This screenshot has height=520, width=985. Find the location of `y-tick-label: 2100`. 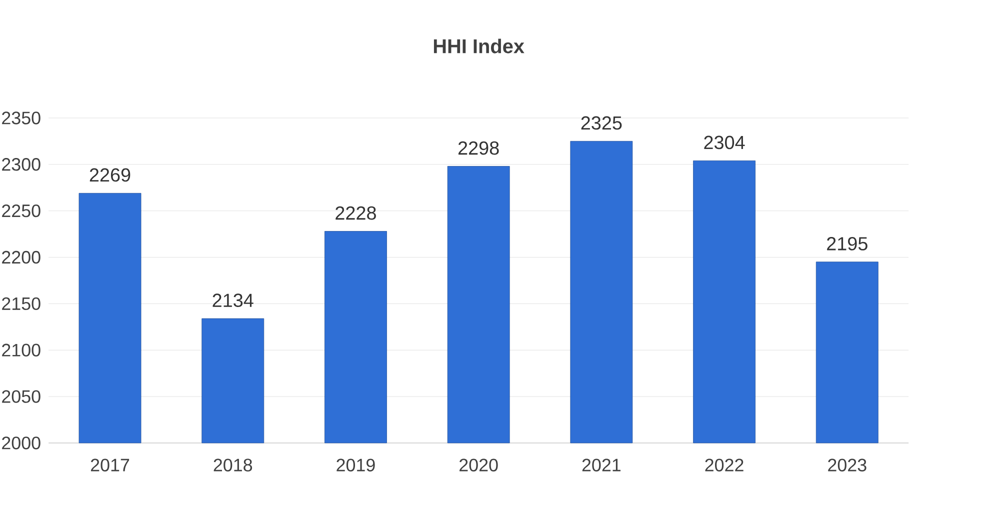

y-tick-label: 2100 is located at coordinates (21, 350).